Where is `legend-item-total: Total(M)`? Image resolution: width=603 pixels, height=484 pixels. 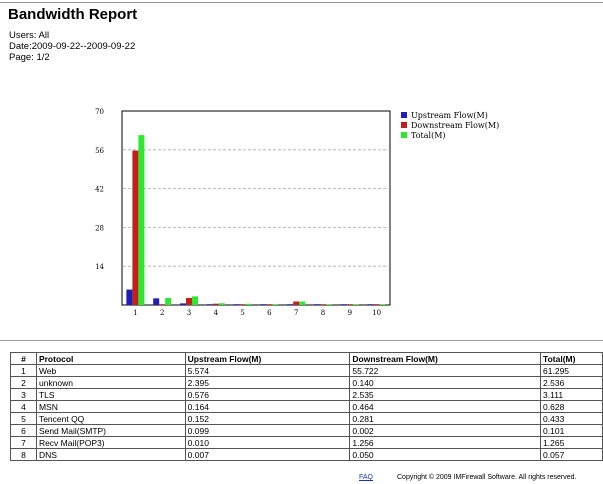
legend-item-total: Total(M) is located at coordinates (450, 135).